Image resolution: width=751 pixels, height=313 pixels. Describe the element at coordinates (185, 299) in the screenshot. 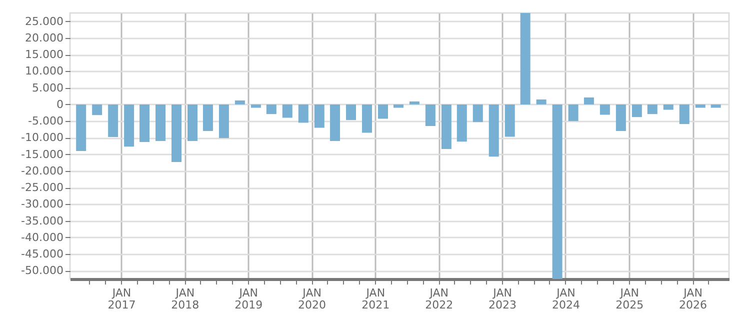

I see `x-tick-label: JAN 2018` at that location.